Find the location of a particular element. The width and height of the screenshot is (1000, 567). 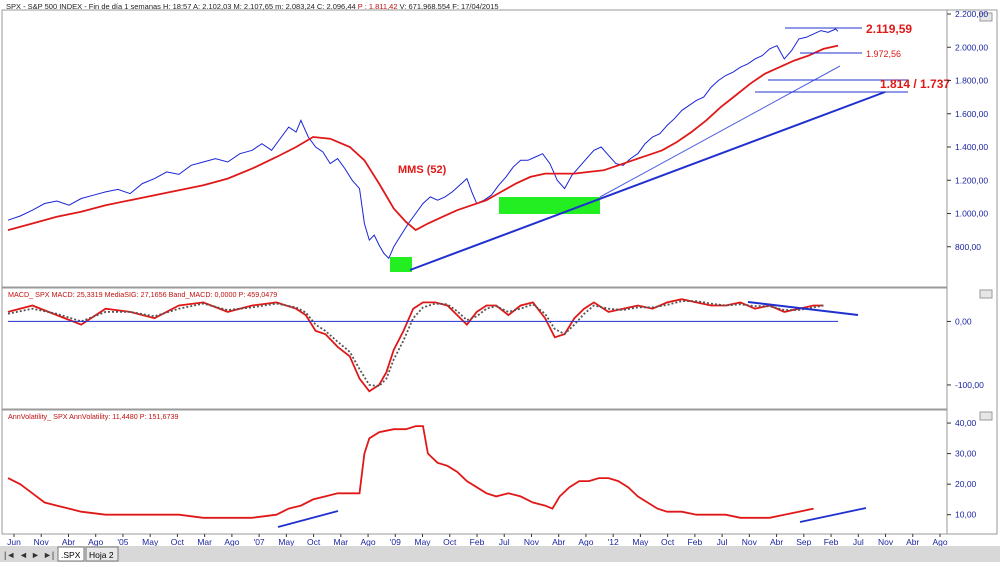

series-annvolatility is located at coordinates (410, 472).